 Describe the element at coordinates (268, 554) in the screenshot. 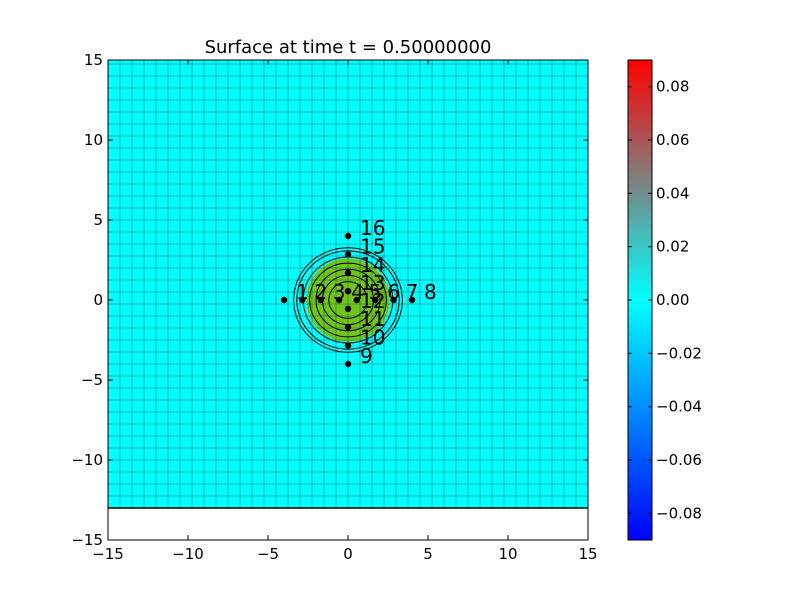

I see `x-tick-label: −5` at that location.